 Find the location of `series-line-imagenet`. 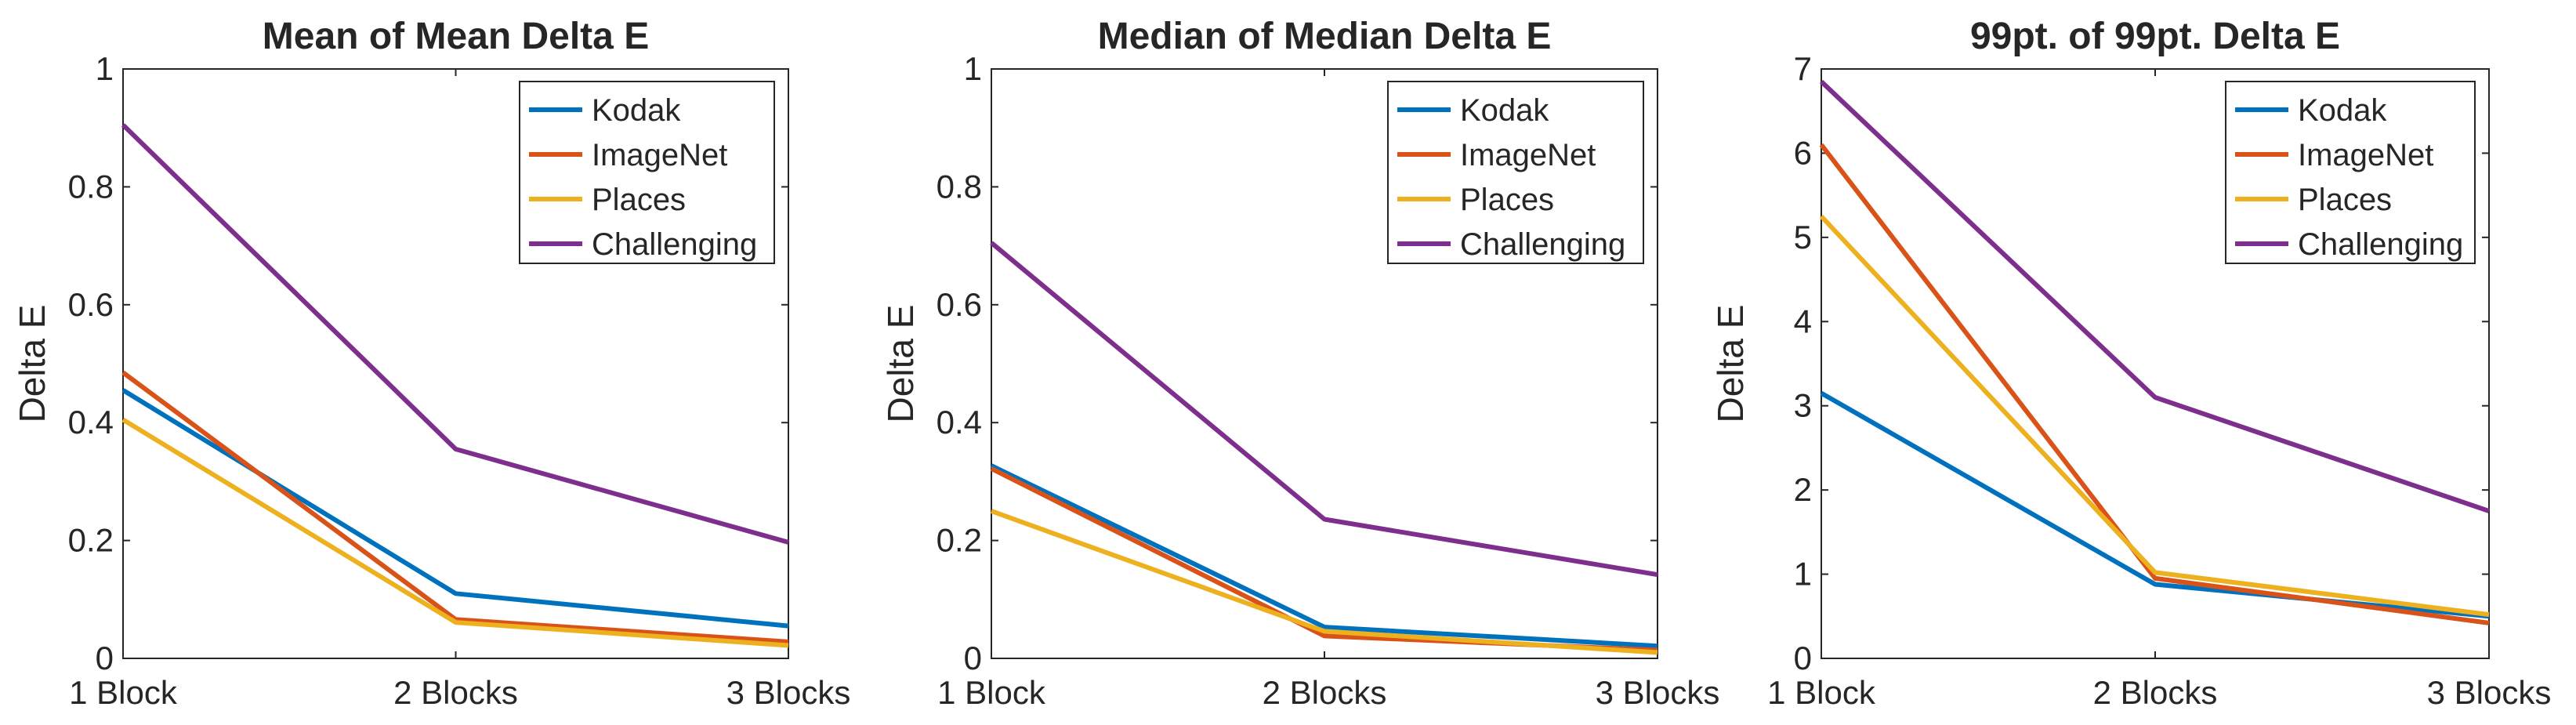

series-line-imagenet is located at coordinates (455, 507).